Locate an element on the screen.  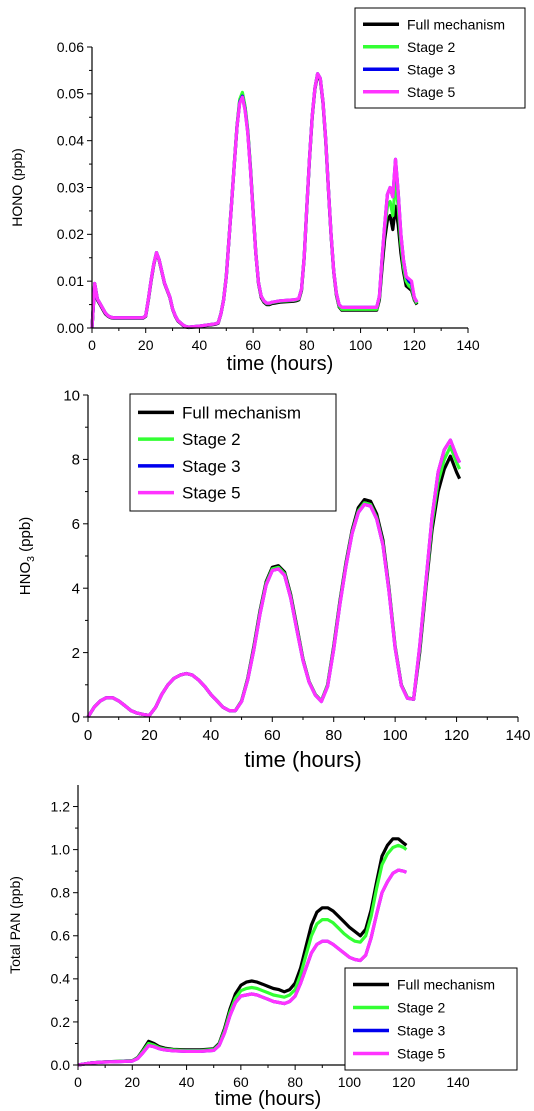
y-tick-label: 0.06 is located at coordinates (70, 47).